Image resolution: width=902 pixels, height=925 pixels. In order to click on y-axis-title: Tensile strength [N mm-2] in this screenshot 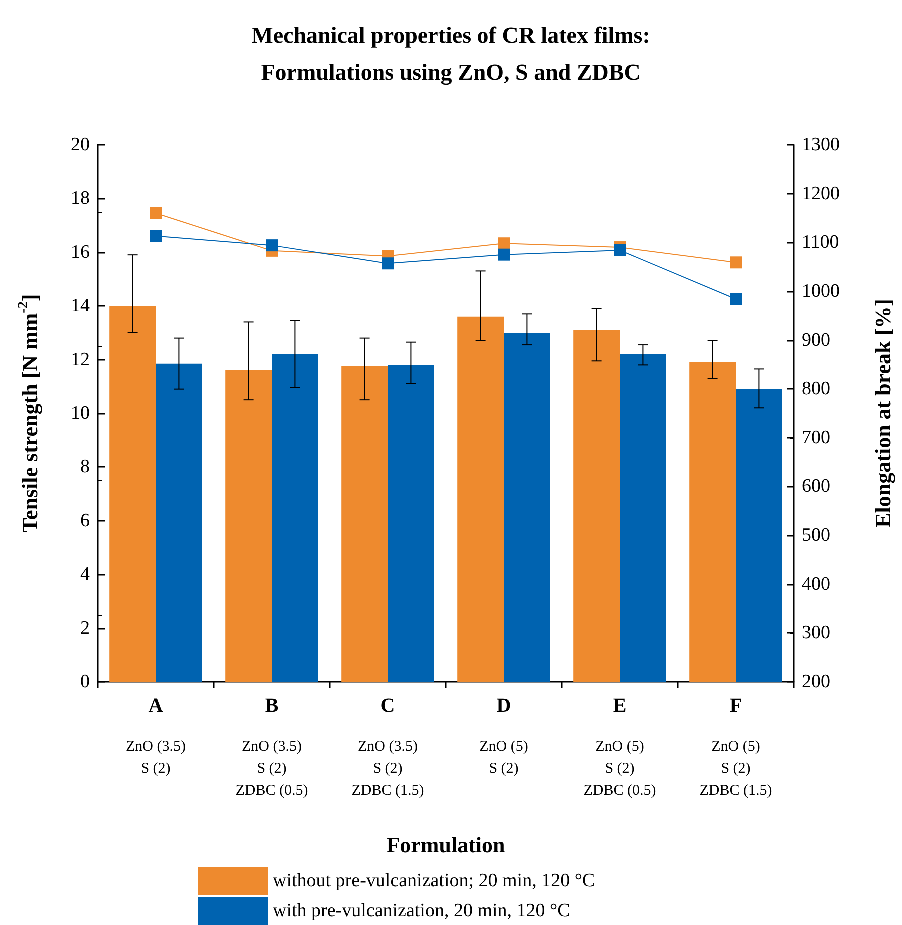, I will do `click(29, 413)`.